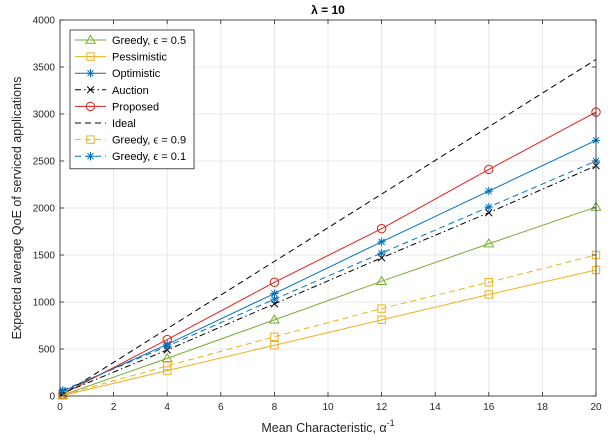 The image size is (611, 442). I want to click on legend-label: Greedy, ϵ = 0.5, so click(149, 41).